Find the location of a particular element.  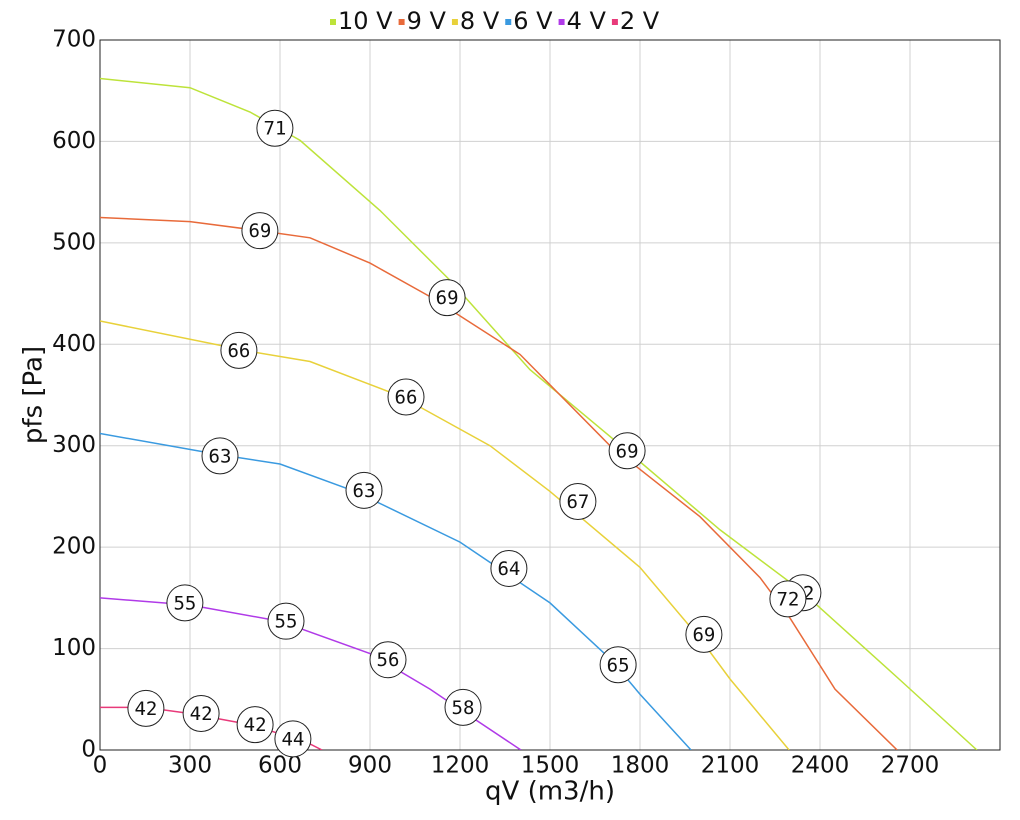

x-tick-label: 2700 is located at coordinates (910, 766).